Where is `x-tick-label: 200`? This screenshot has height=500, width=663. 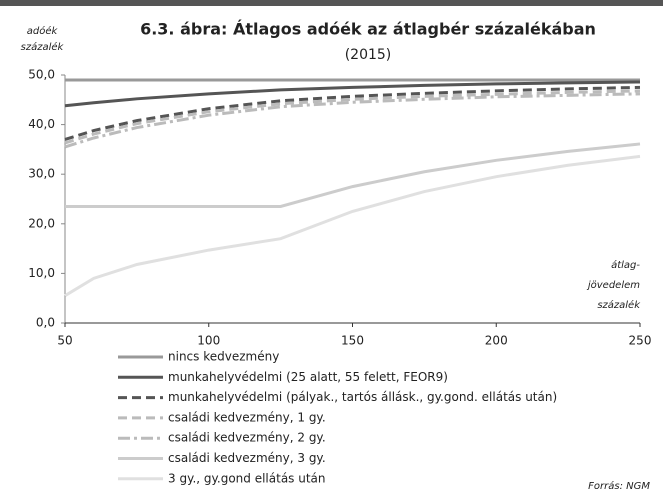
x-tick-label: 200 is located at coordinates (496, 341).